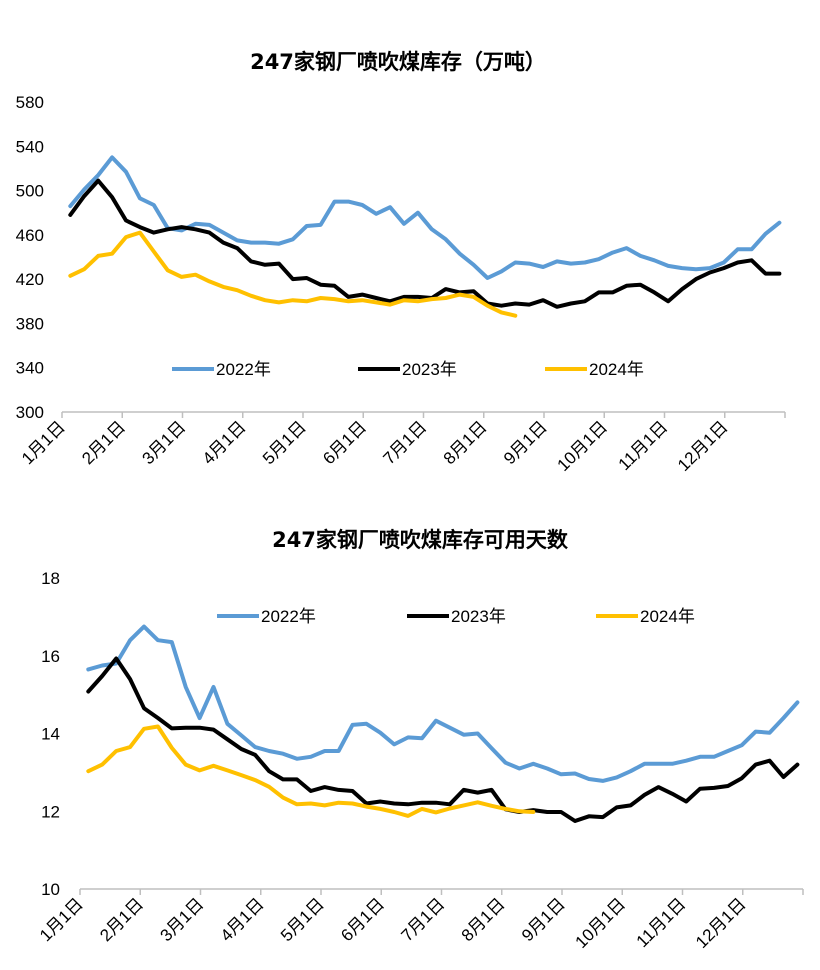 The height and width of the screenshot is (970, 820). Describe the element at coordinates (50, 656) in the screenshot. I see `y-tick-label: 16` at that location.